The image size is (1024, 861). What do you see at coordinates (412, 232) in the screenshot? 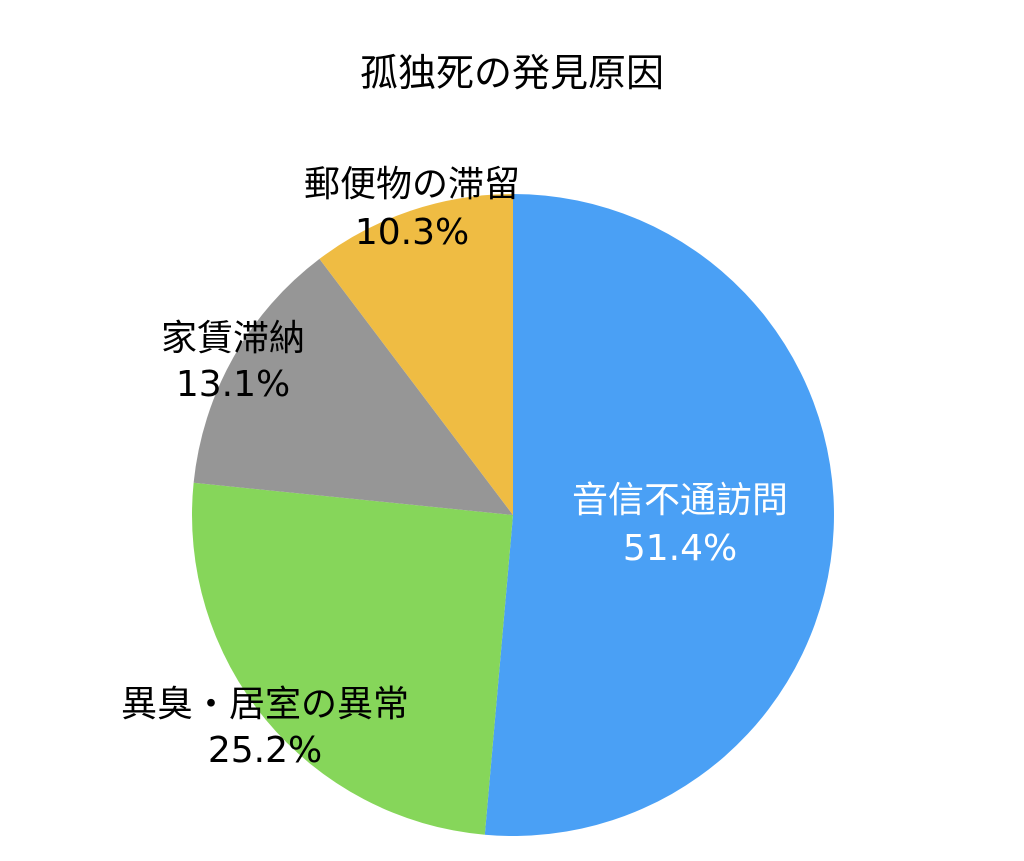
I see `slice-value-label: 10.3%` at bounding box center [412, 232].